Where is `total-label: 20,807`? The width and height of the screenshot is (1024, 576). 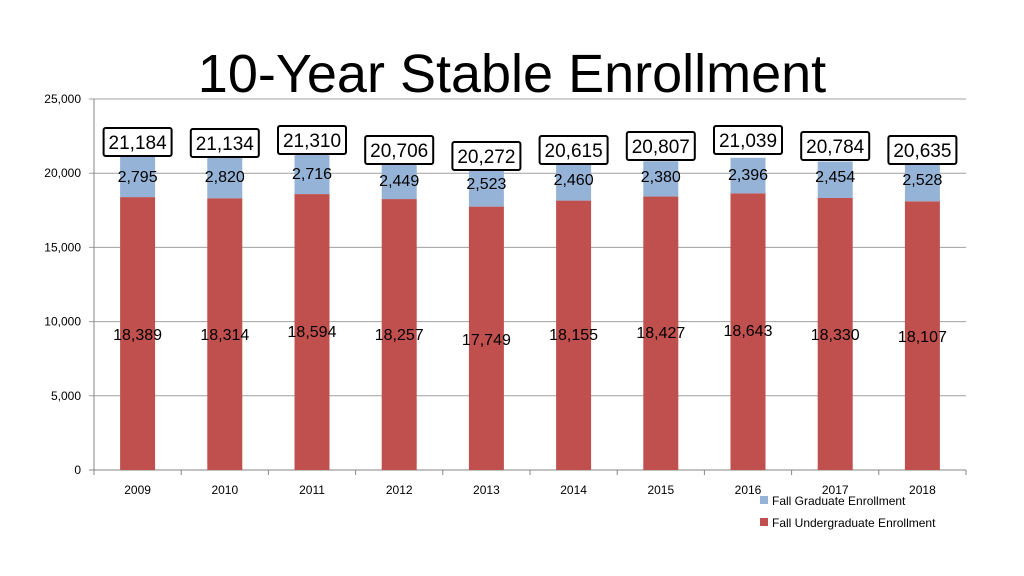 total-label: 20,807 is located at coordinates (661, 147).